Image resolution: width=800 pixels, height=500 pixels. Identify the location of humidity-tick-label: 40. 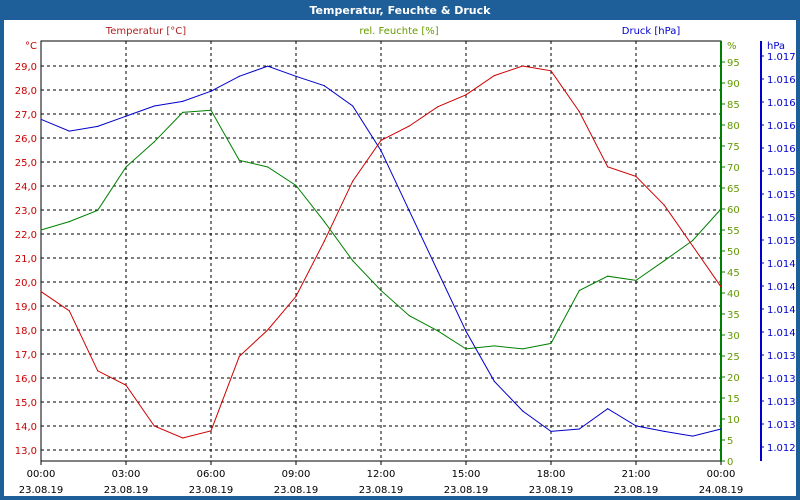
(733, 294).